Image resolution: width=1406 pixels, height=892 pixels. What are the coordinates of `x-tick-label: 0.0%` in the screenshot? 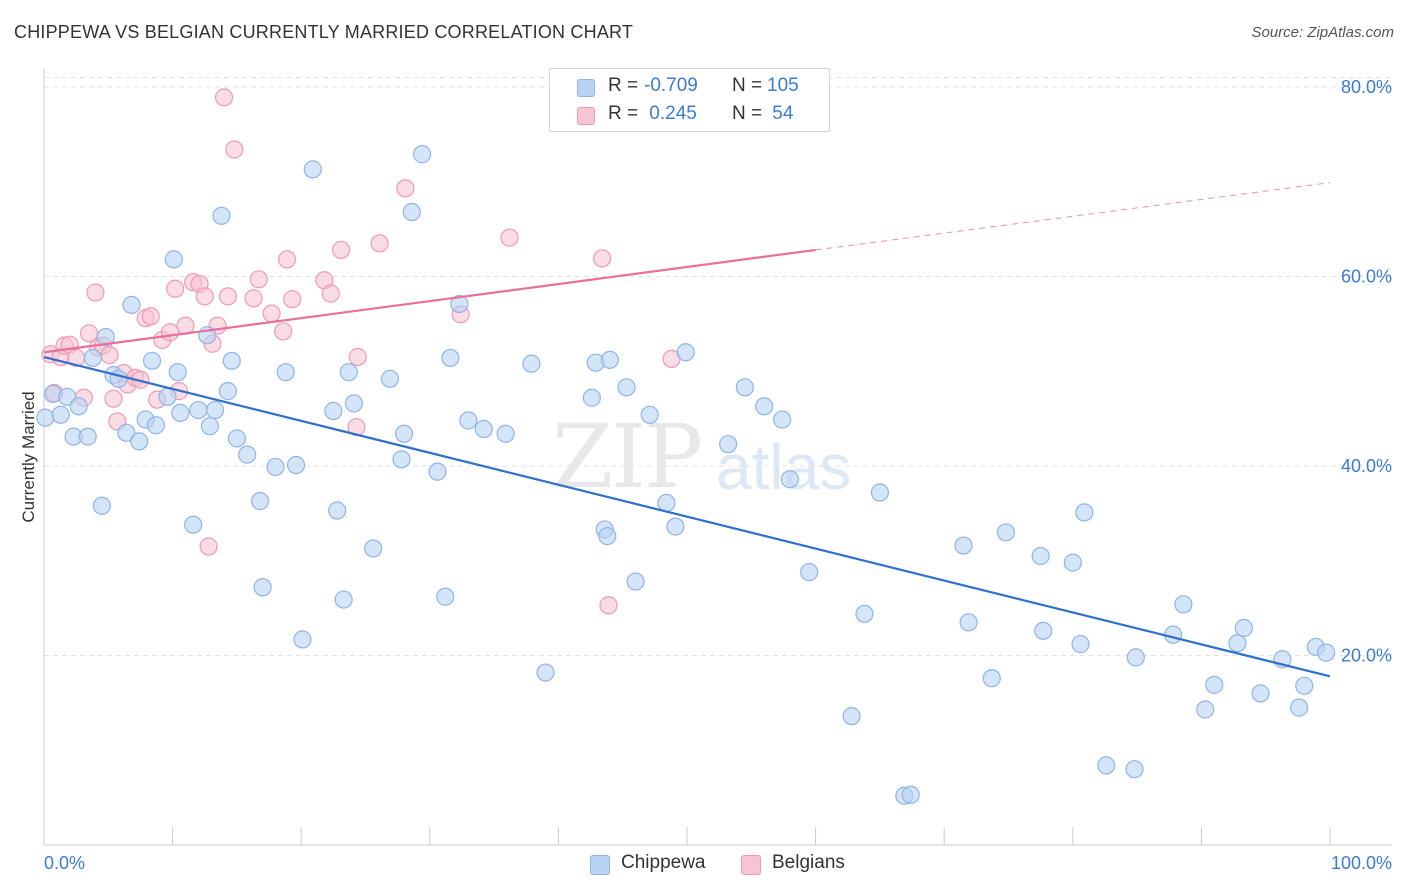 It's located at (64, 863).